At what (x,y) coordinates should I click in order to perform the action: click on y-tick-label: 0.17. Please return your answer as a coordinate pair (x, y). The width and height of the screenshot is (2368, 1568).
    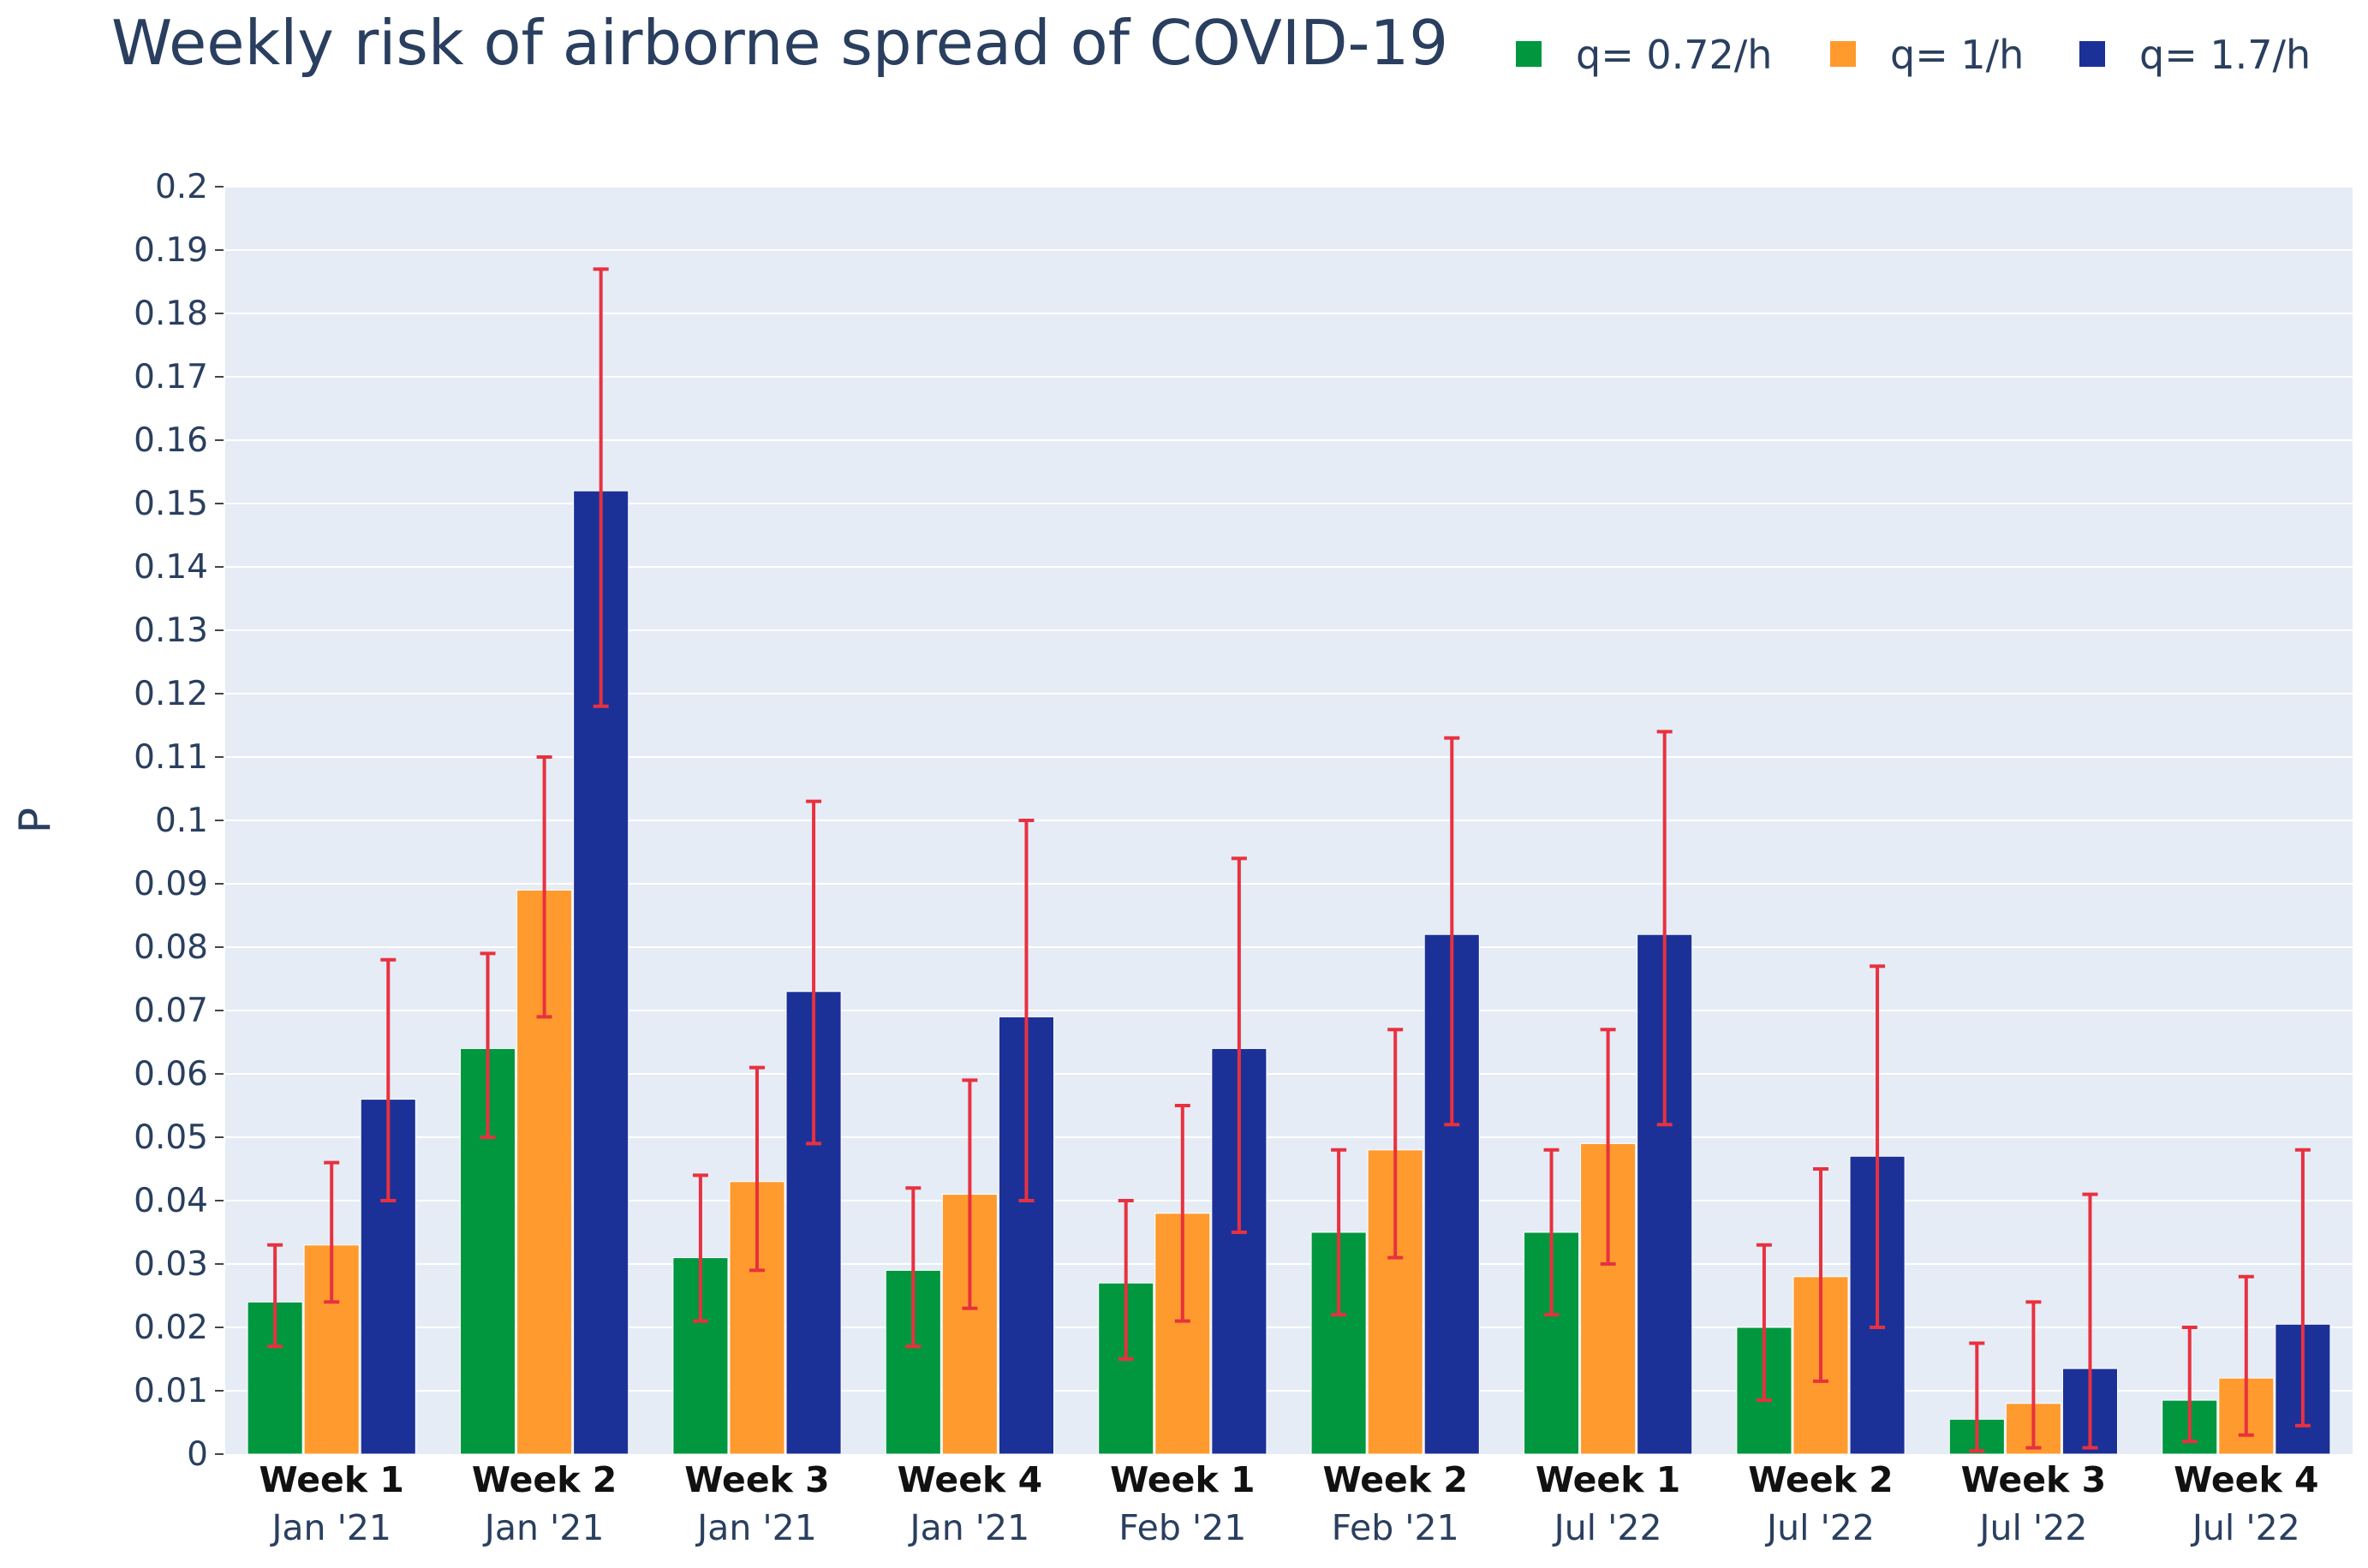
    Looking at the image, I should click on (171, 377).